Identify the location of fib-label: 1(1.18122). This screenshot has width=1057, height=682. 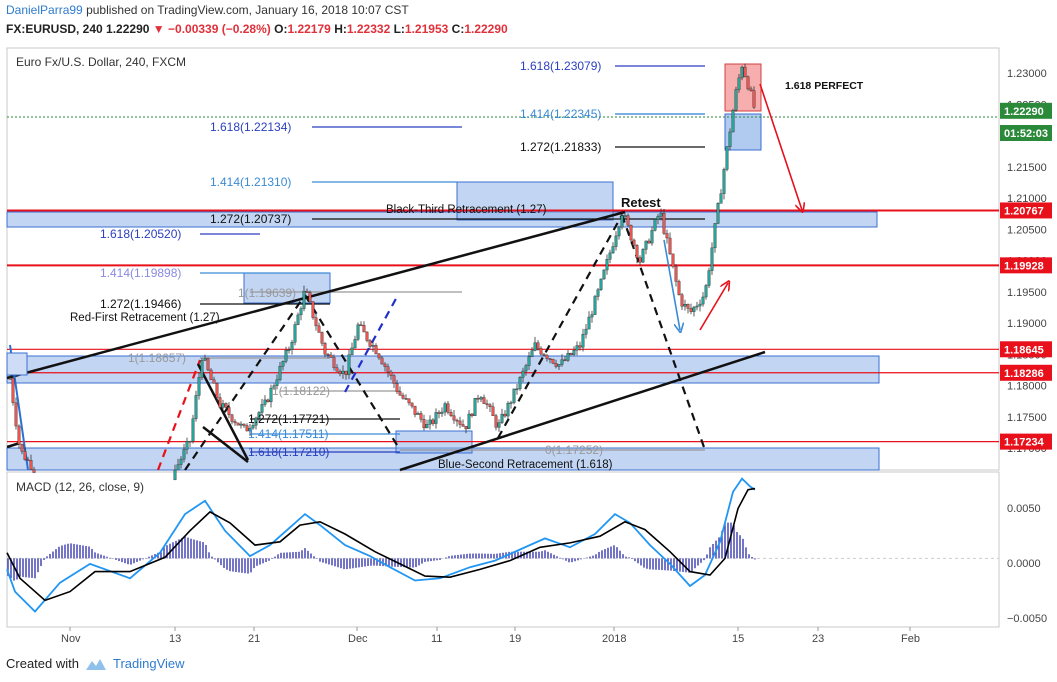
(301, 391).